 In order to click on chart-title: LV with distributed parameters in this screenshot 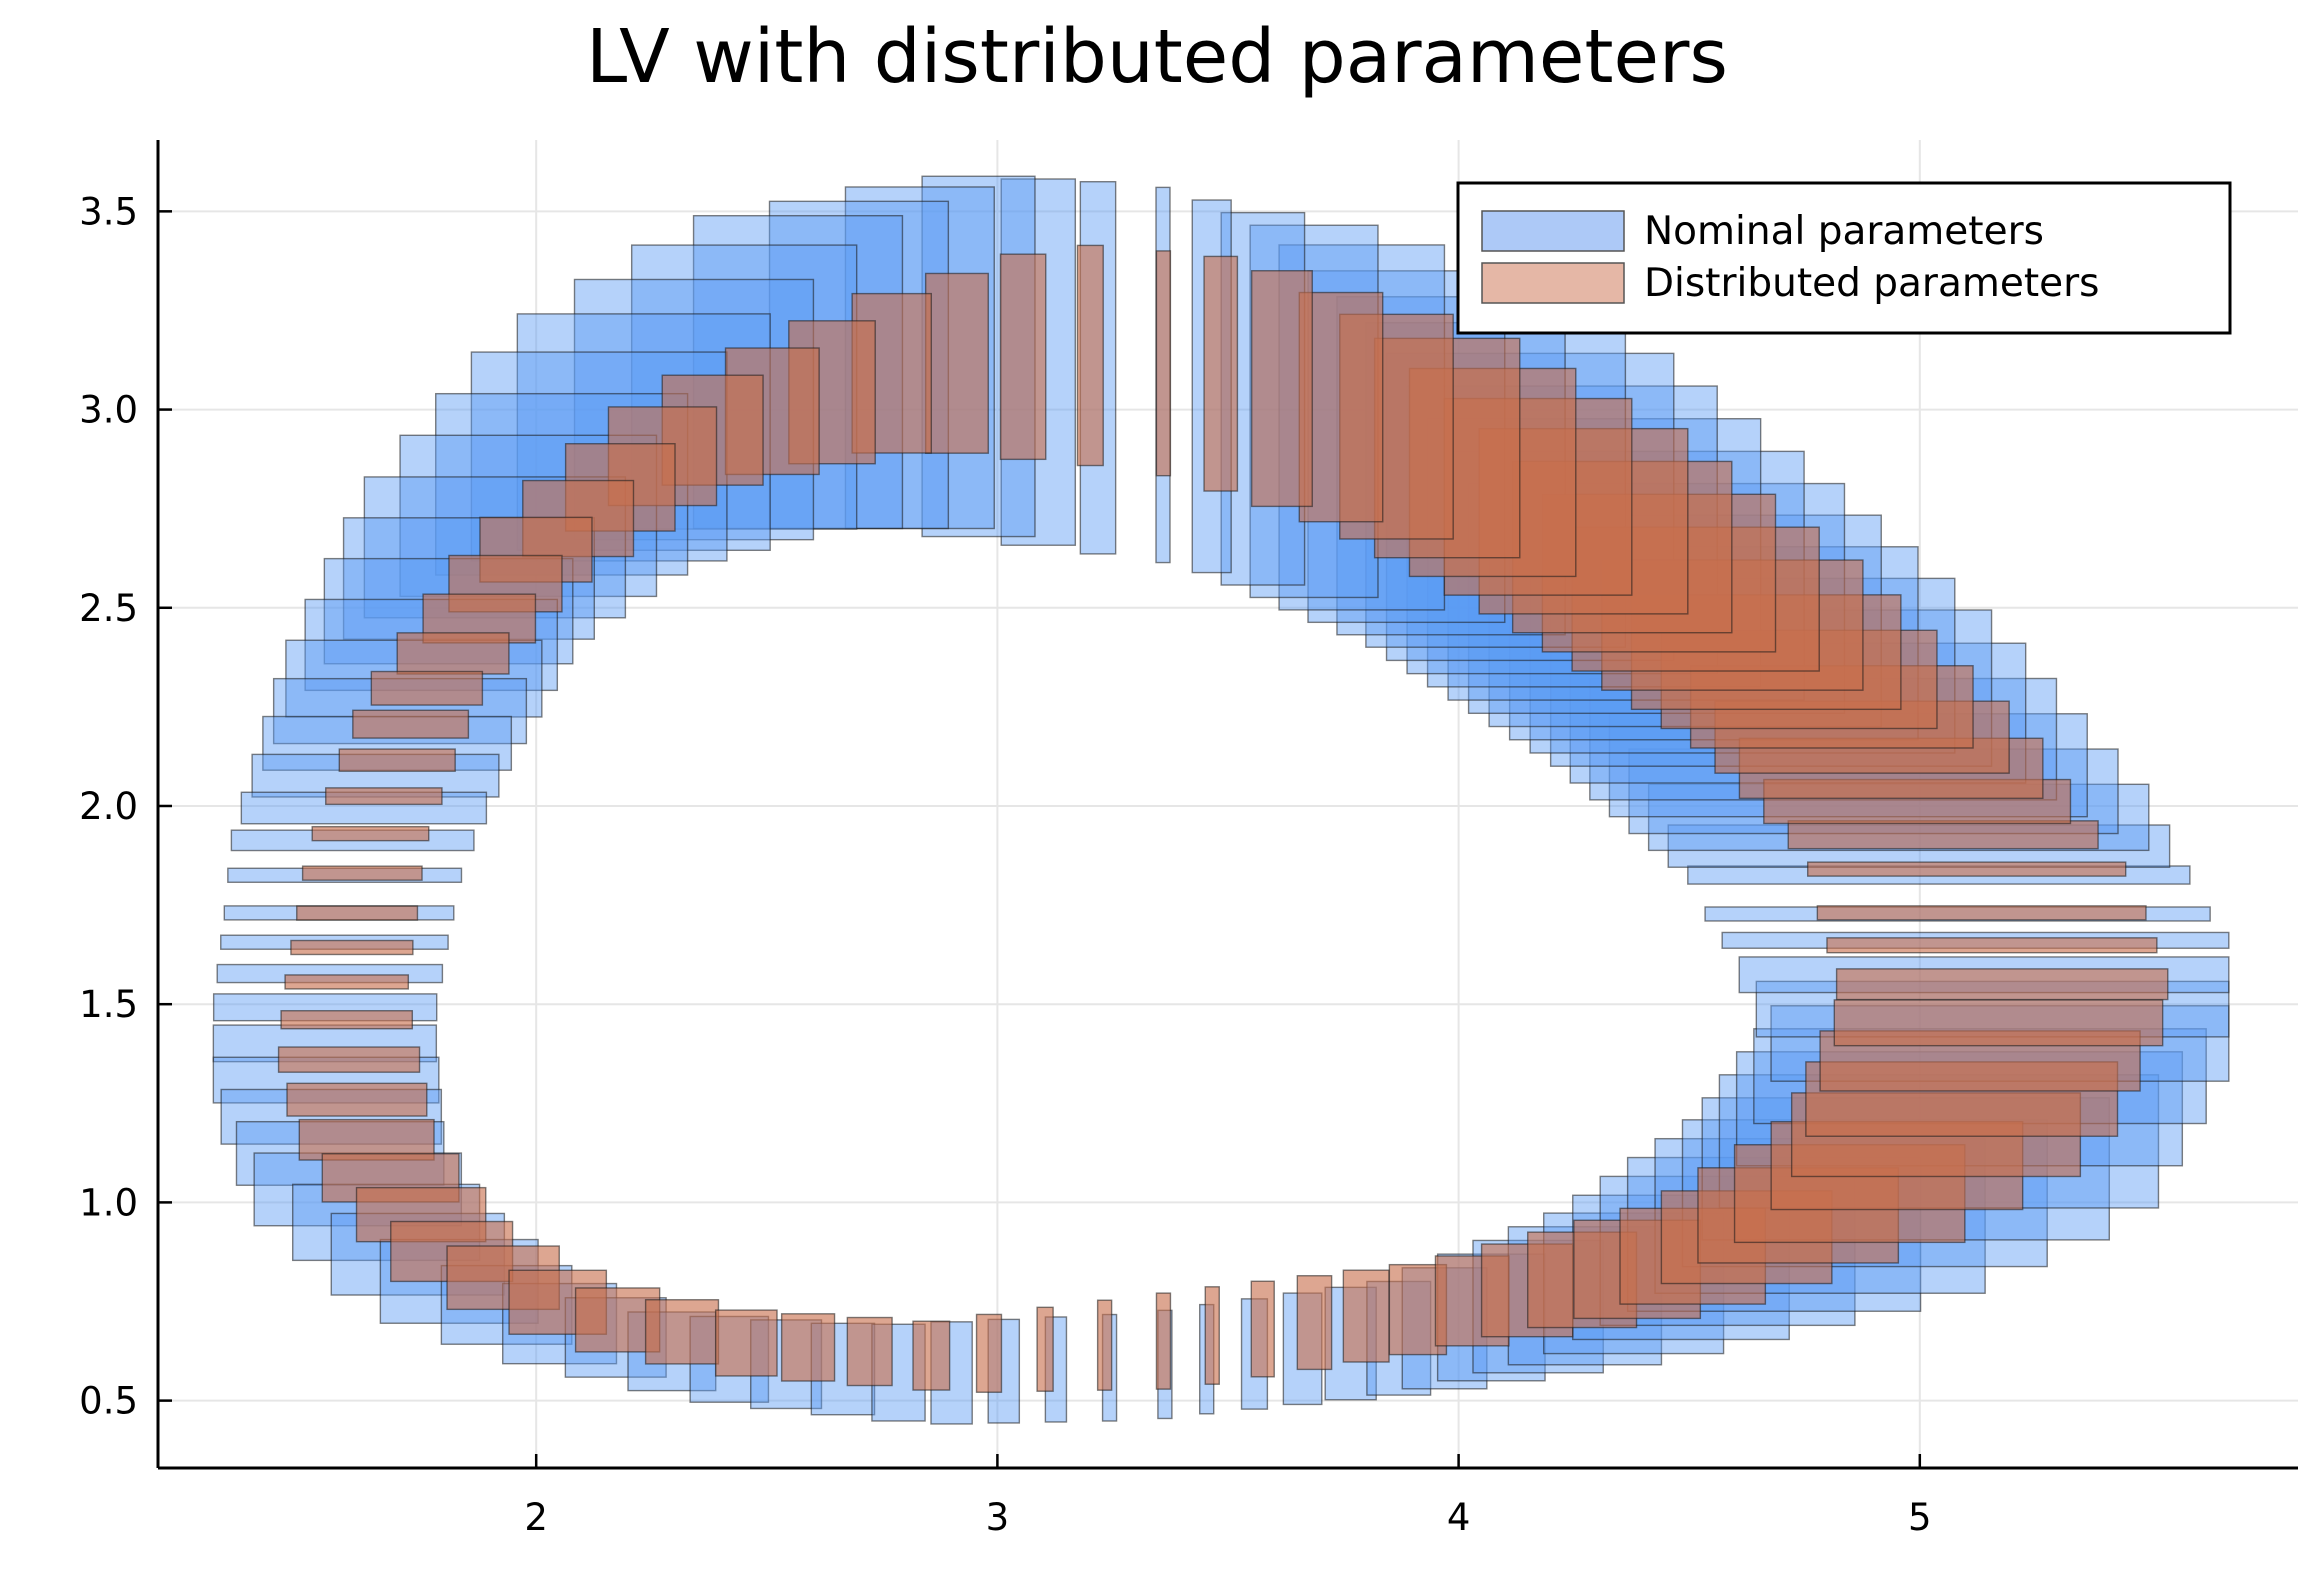, I will do `click(1157, 57)`.